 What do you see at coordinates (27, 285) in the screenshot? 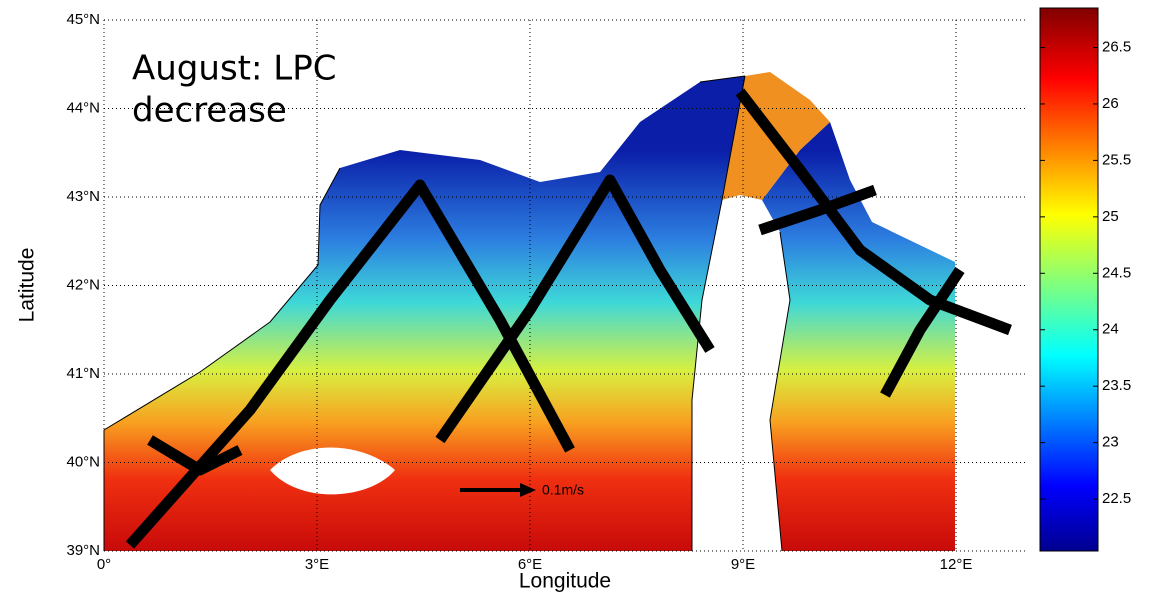
I see `y-axis-label: Latitude` at bounding box center [27, 285].